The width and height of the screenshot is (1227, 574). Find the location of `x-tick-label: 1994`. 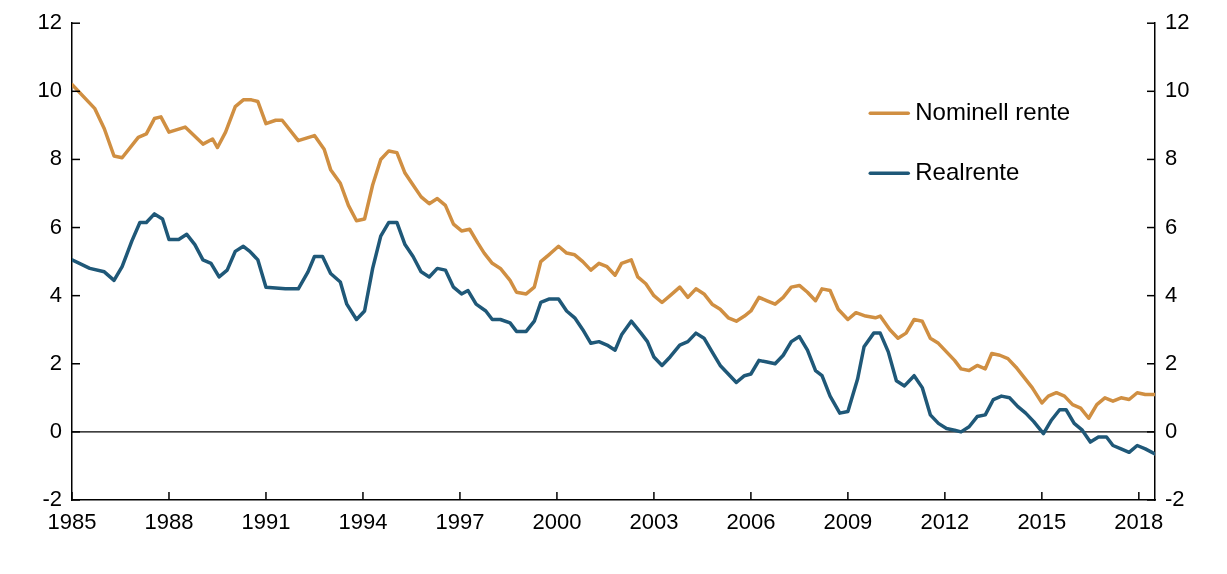

x-tick-label: 1994 is located at coordinates (363, 522).